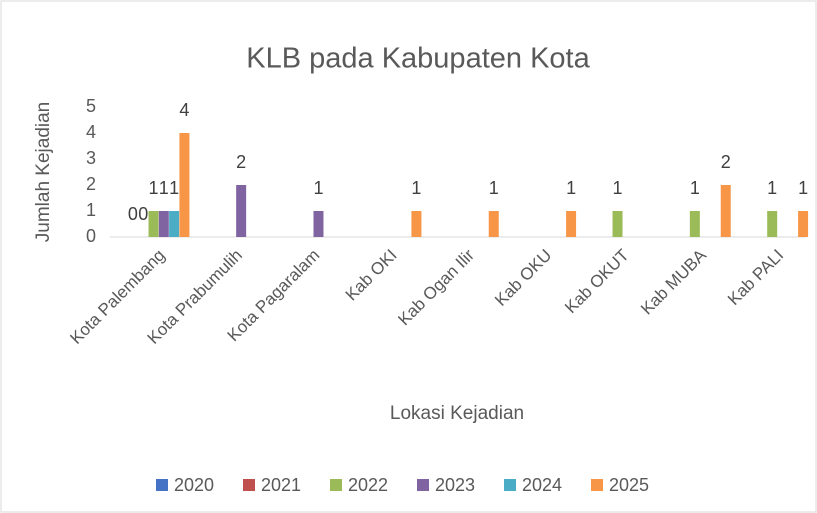 The height and width of the screenshot is (513, 817). I want to click on legend-label: 2021, so click(281, 485).